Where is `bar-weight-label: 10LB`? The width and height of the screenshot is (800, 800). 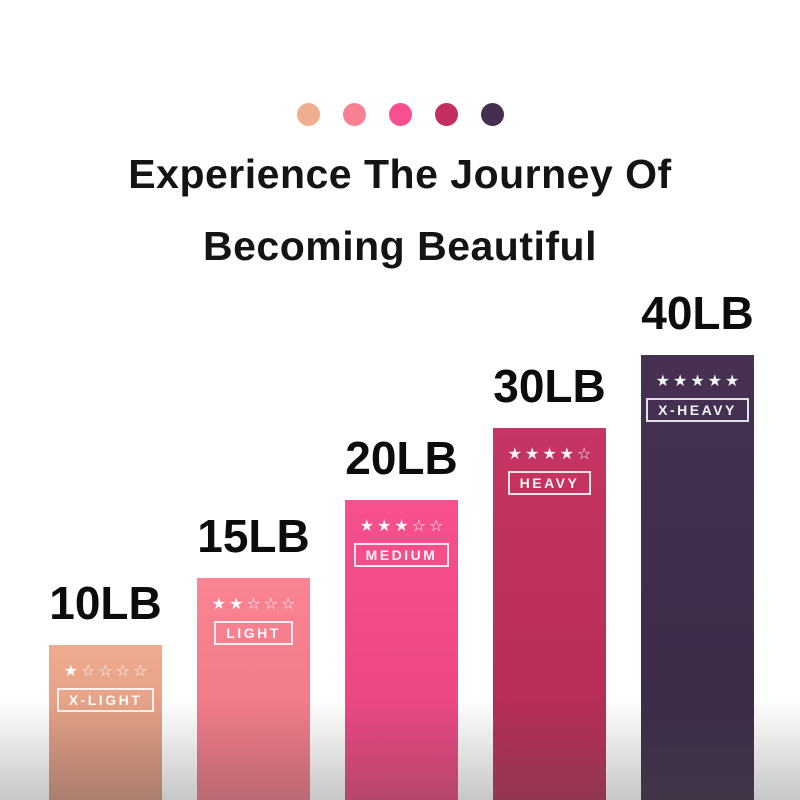
bar-weight-label: 10LB is located at coordinates (105, 603).